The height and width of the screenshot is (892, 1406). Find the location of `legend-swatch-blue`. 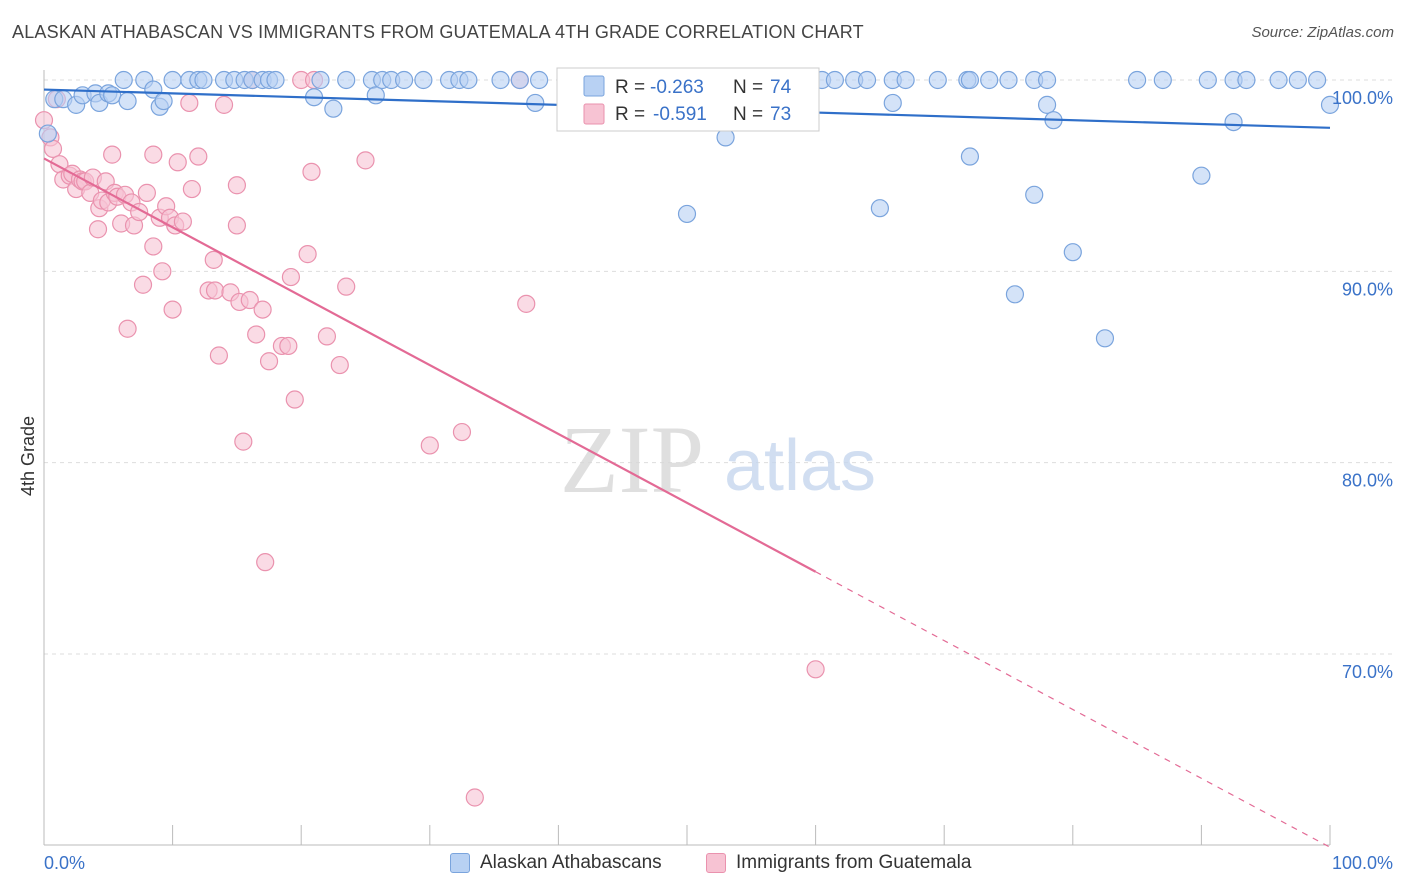

legend-swatch-blue is located at coordinates (460, 863).